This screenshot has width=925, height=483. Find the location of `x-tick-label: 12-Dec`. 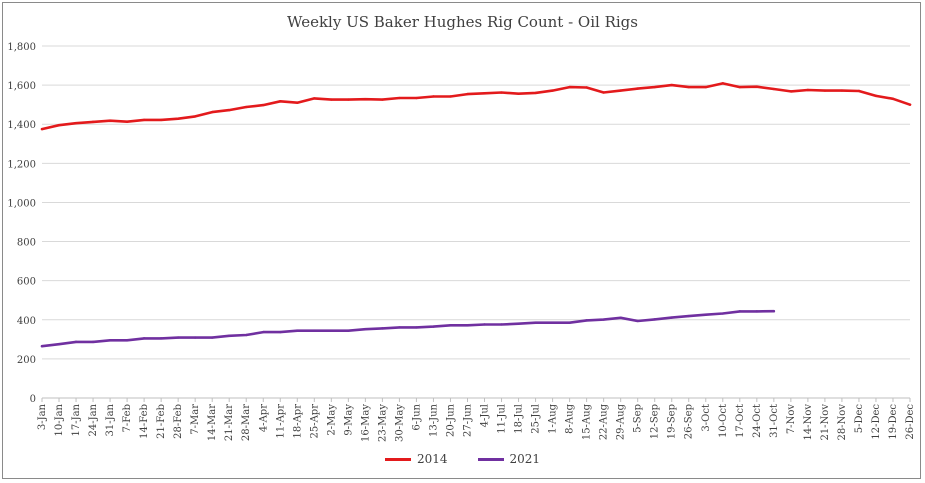

x-tick-label: 12-Dec is located at coordinates (876, 422).